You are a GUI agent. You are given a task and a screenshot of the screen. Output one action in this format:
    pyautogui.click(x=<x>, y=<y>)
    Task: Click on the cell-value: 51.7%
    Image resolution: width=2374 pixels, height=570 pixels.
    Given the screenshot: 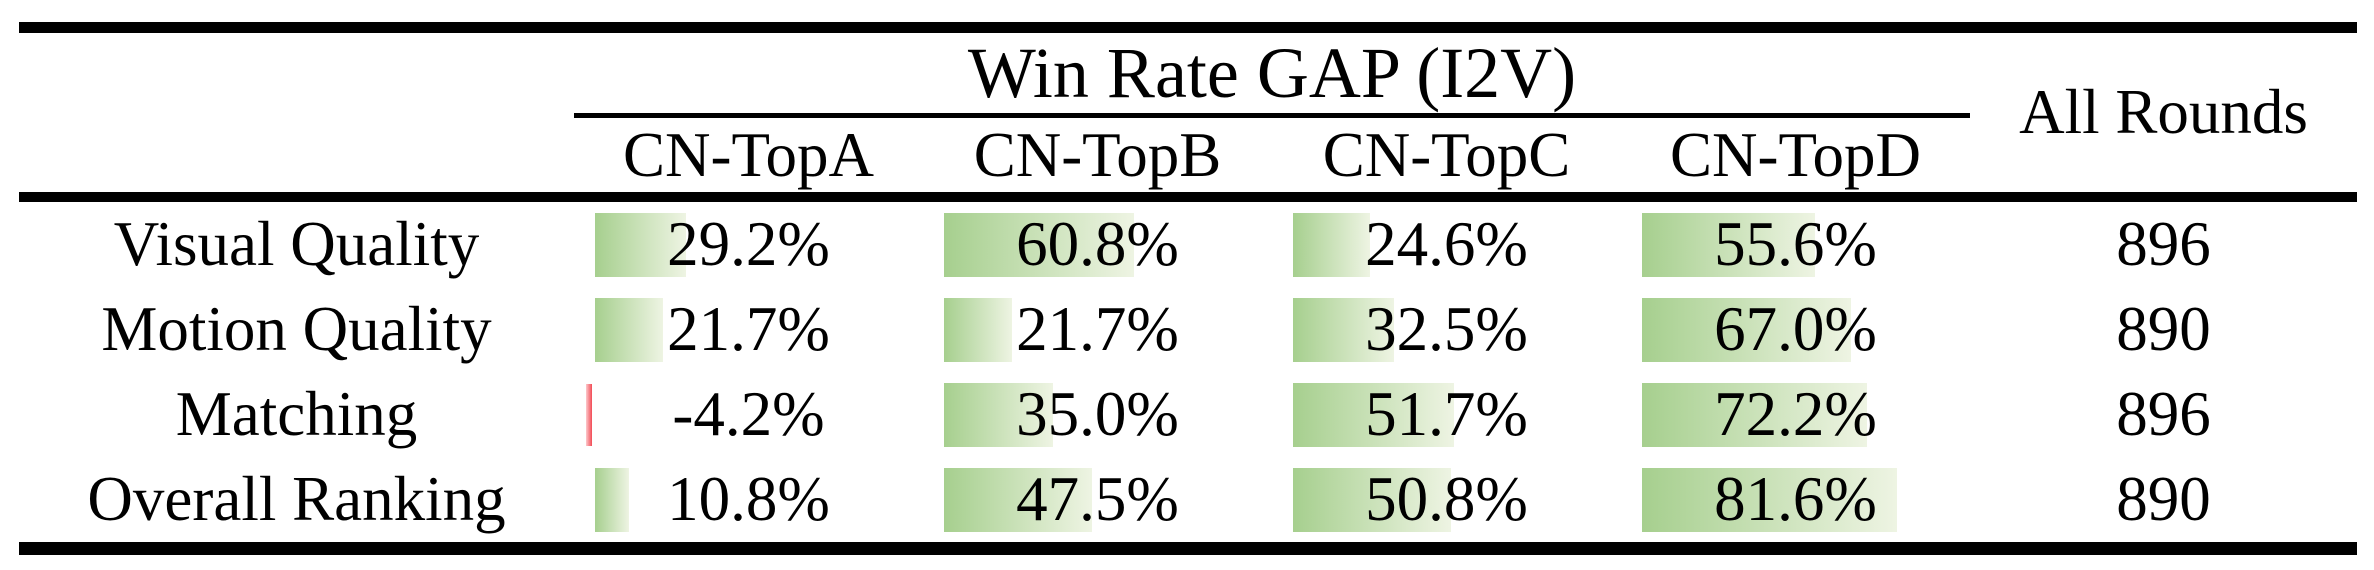 What is the action you would take?
    pyautogui.click(x=1446, y=414)
    